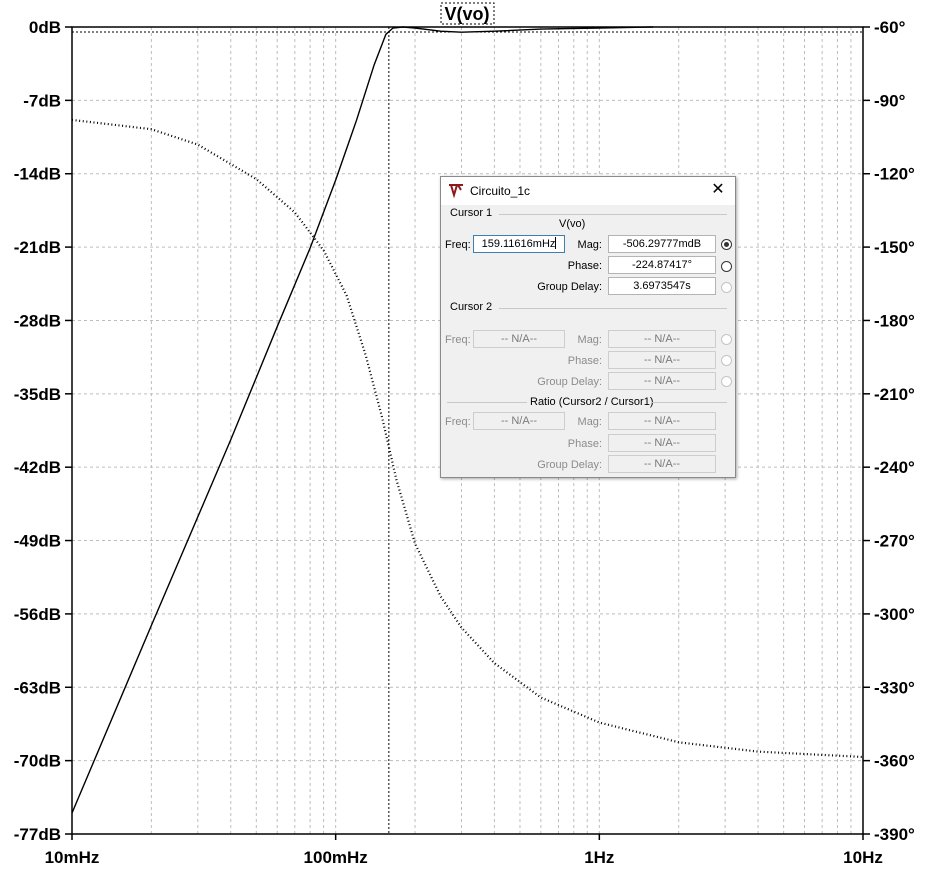 The image size is (936, 871). I want to click on ratio-freq-label: Freq:, so click(458, 422).